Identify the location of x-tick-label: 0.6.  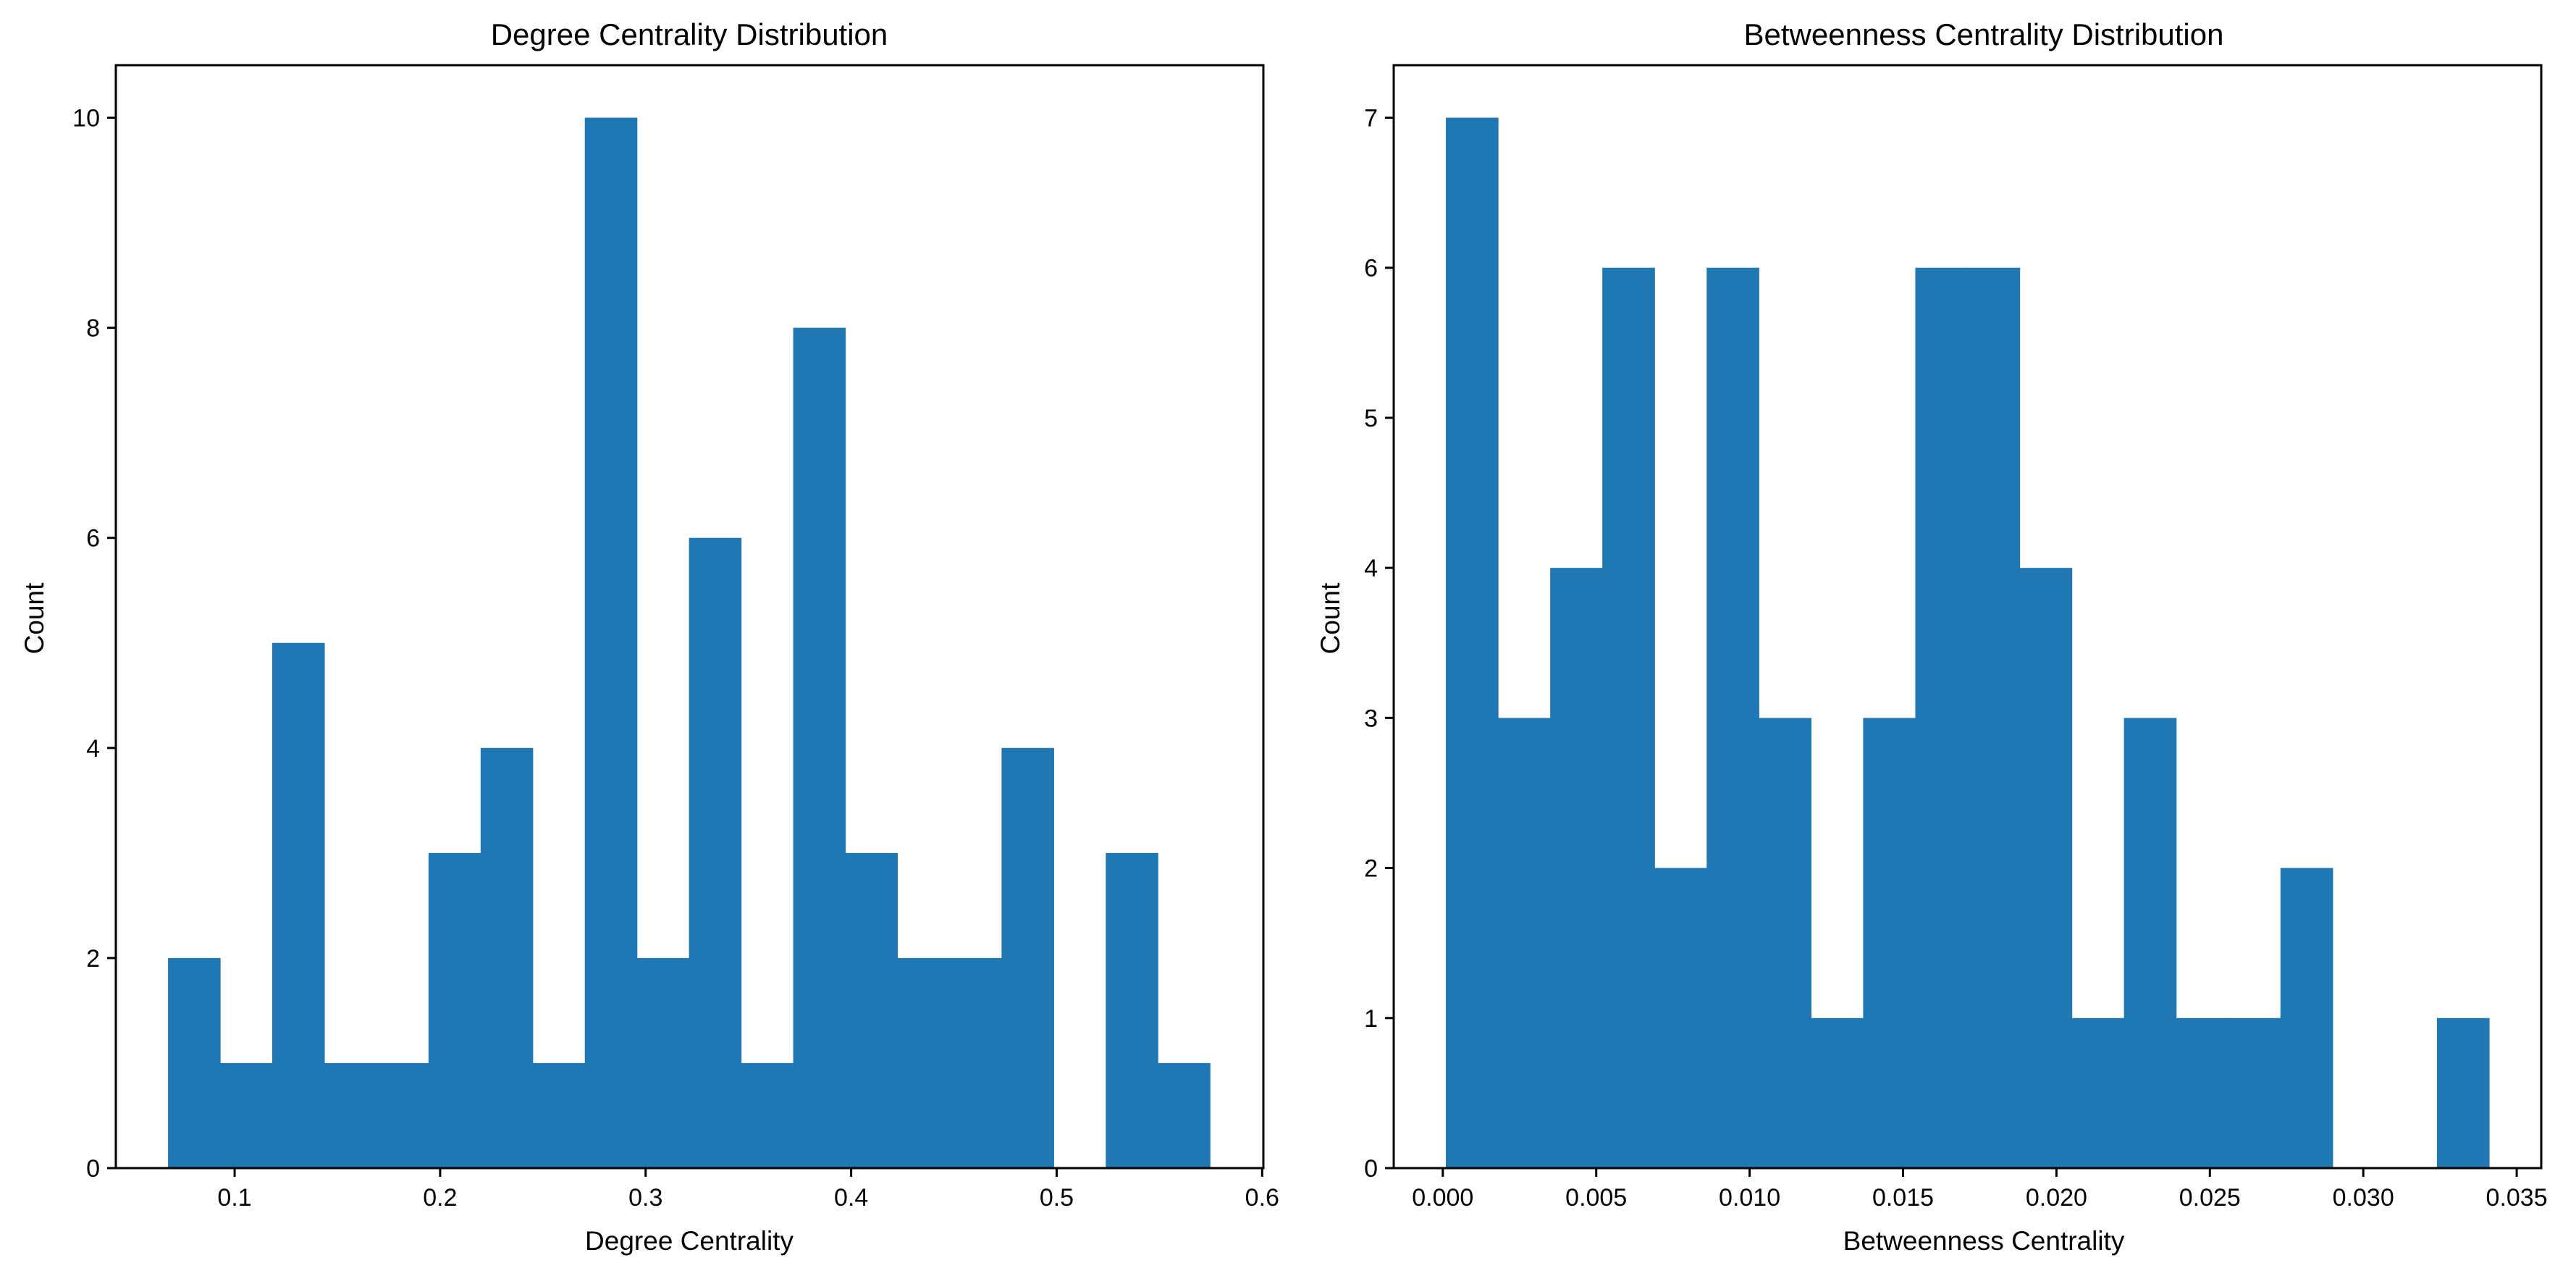
(1262, 1198).